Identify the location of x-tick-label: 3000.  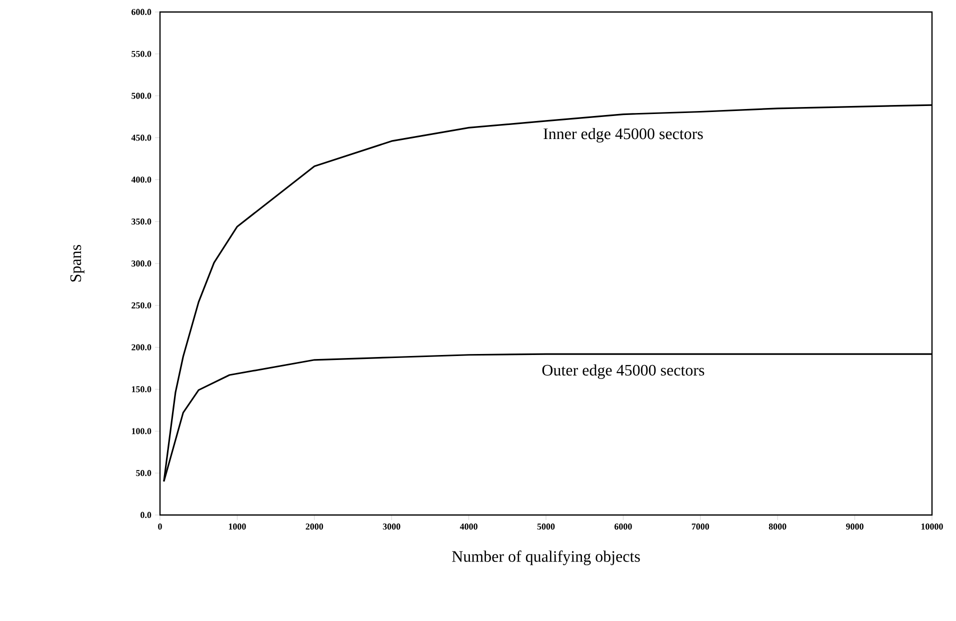
(391, 527).